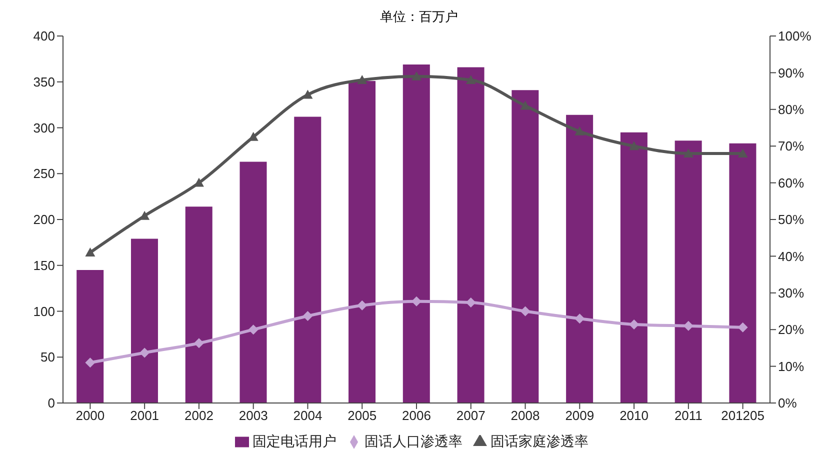  What do you see at coordinates (44, 220) in the screenshot?
I see `y-tick-label: 200` at bounding box center [44, 220].